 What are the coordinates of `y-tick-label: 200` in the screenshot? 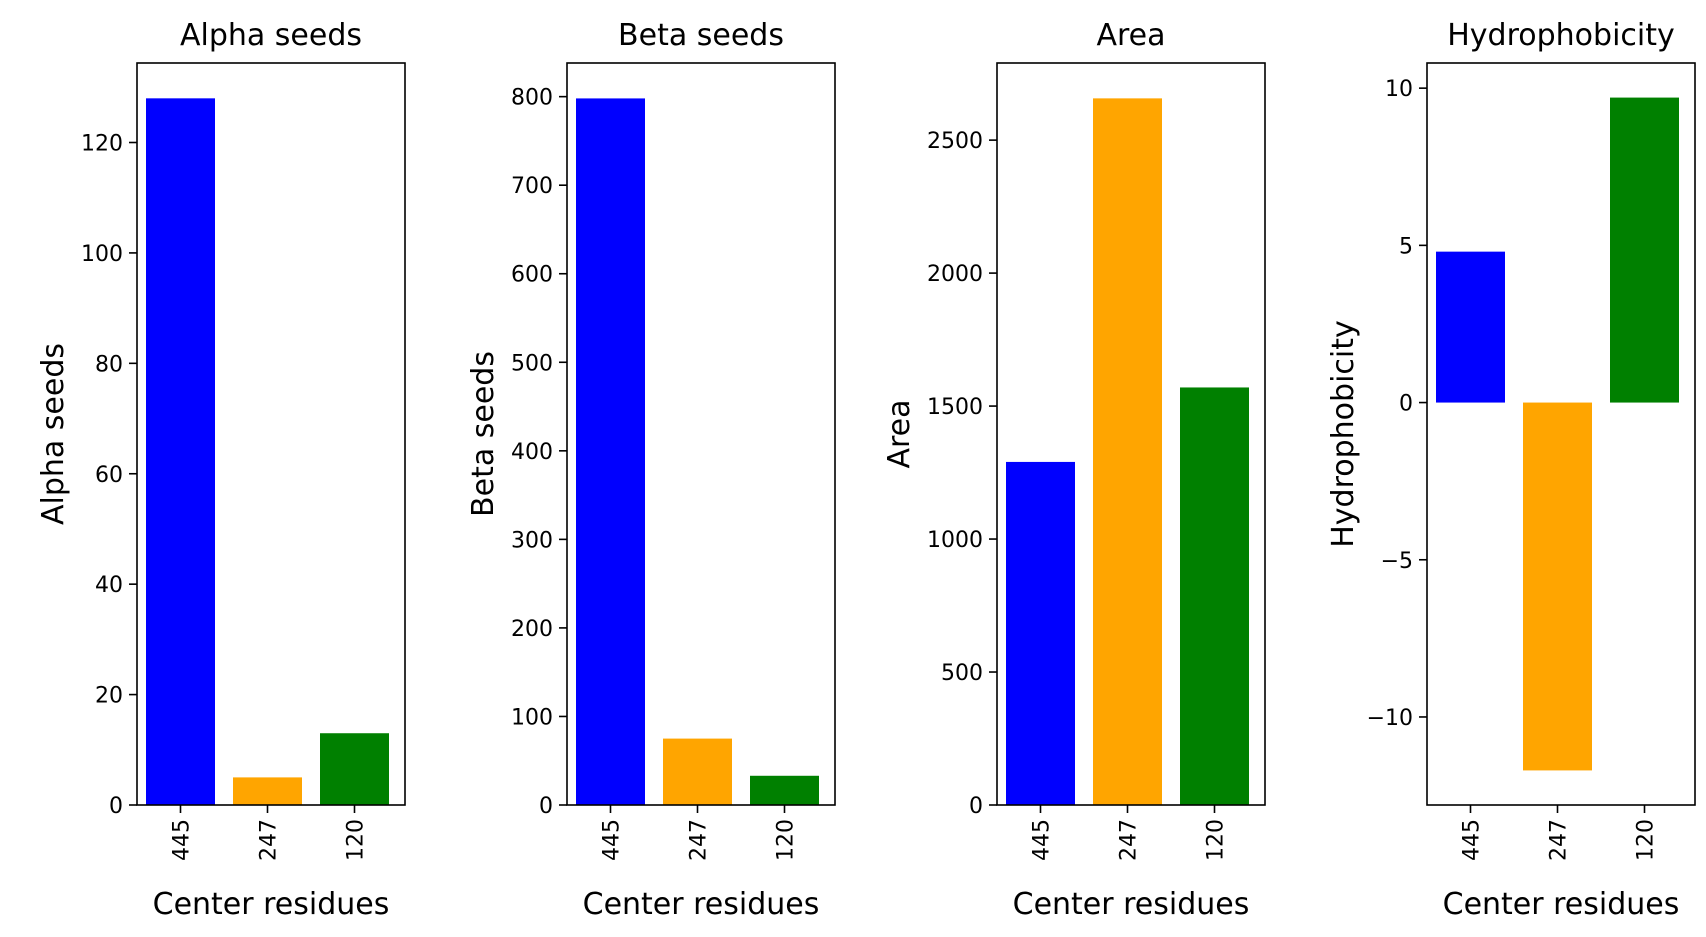 It's located at (532, 629).